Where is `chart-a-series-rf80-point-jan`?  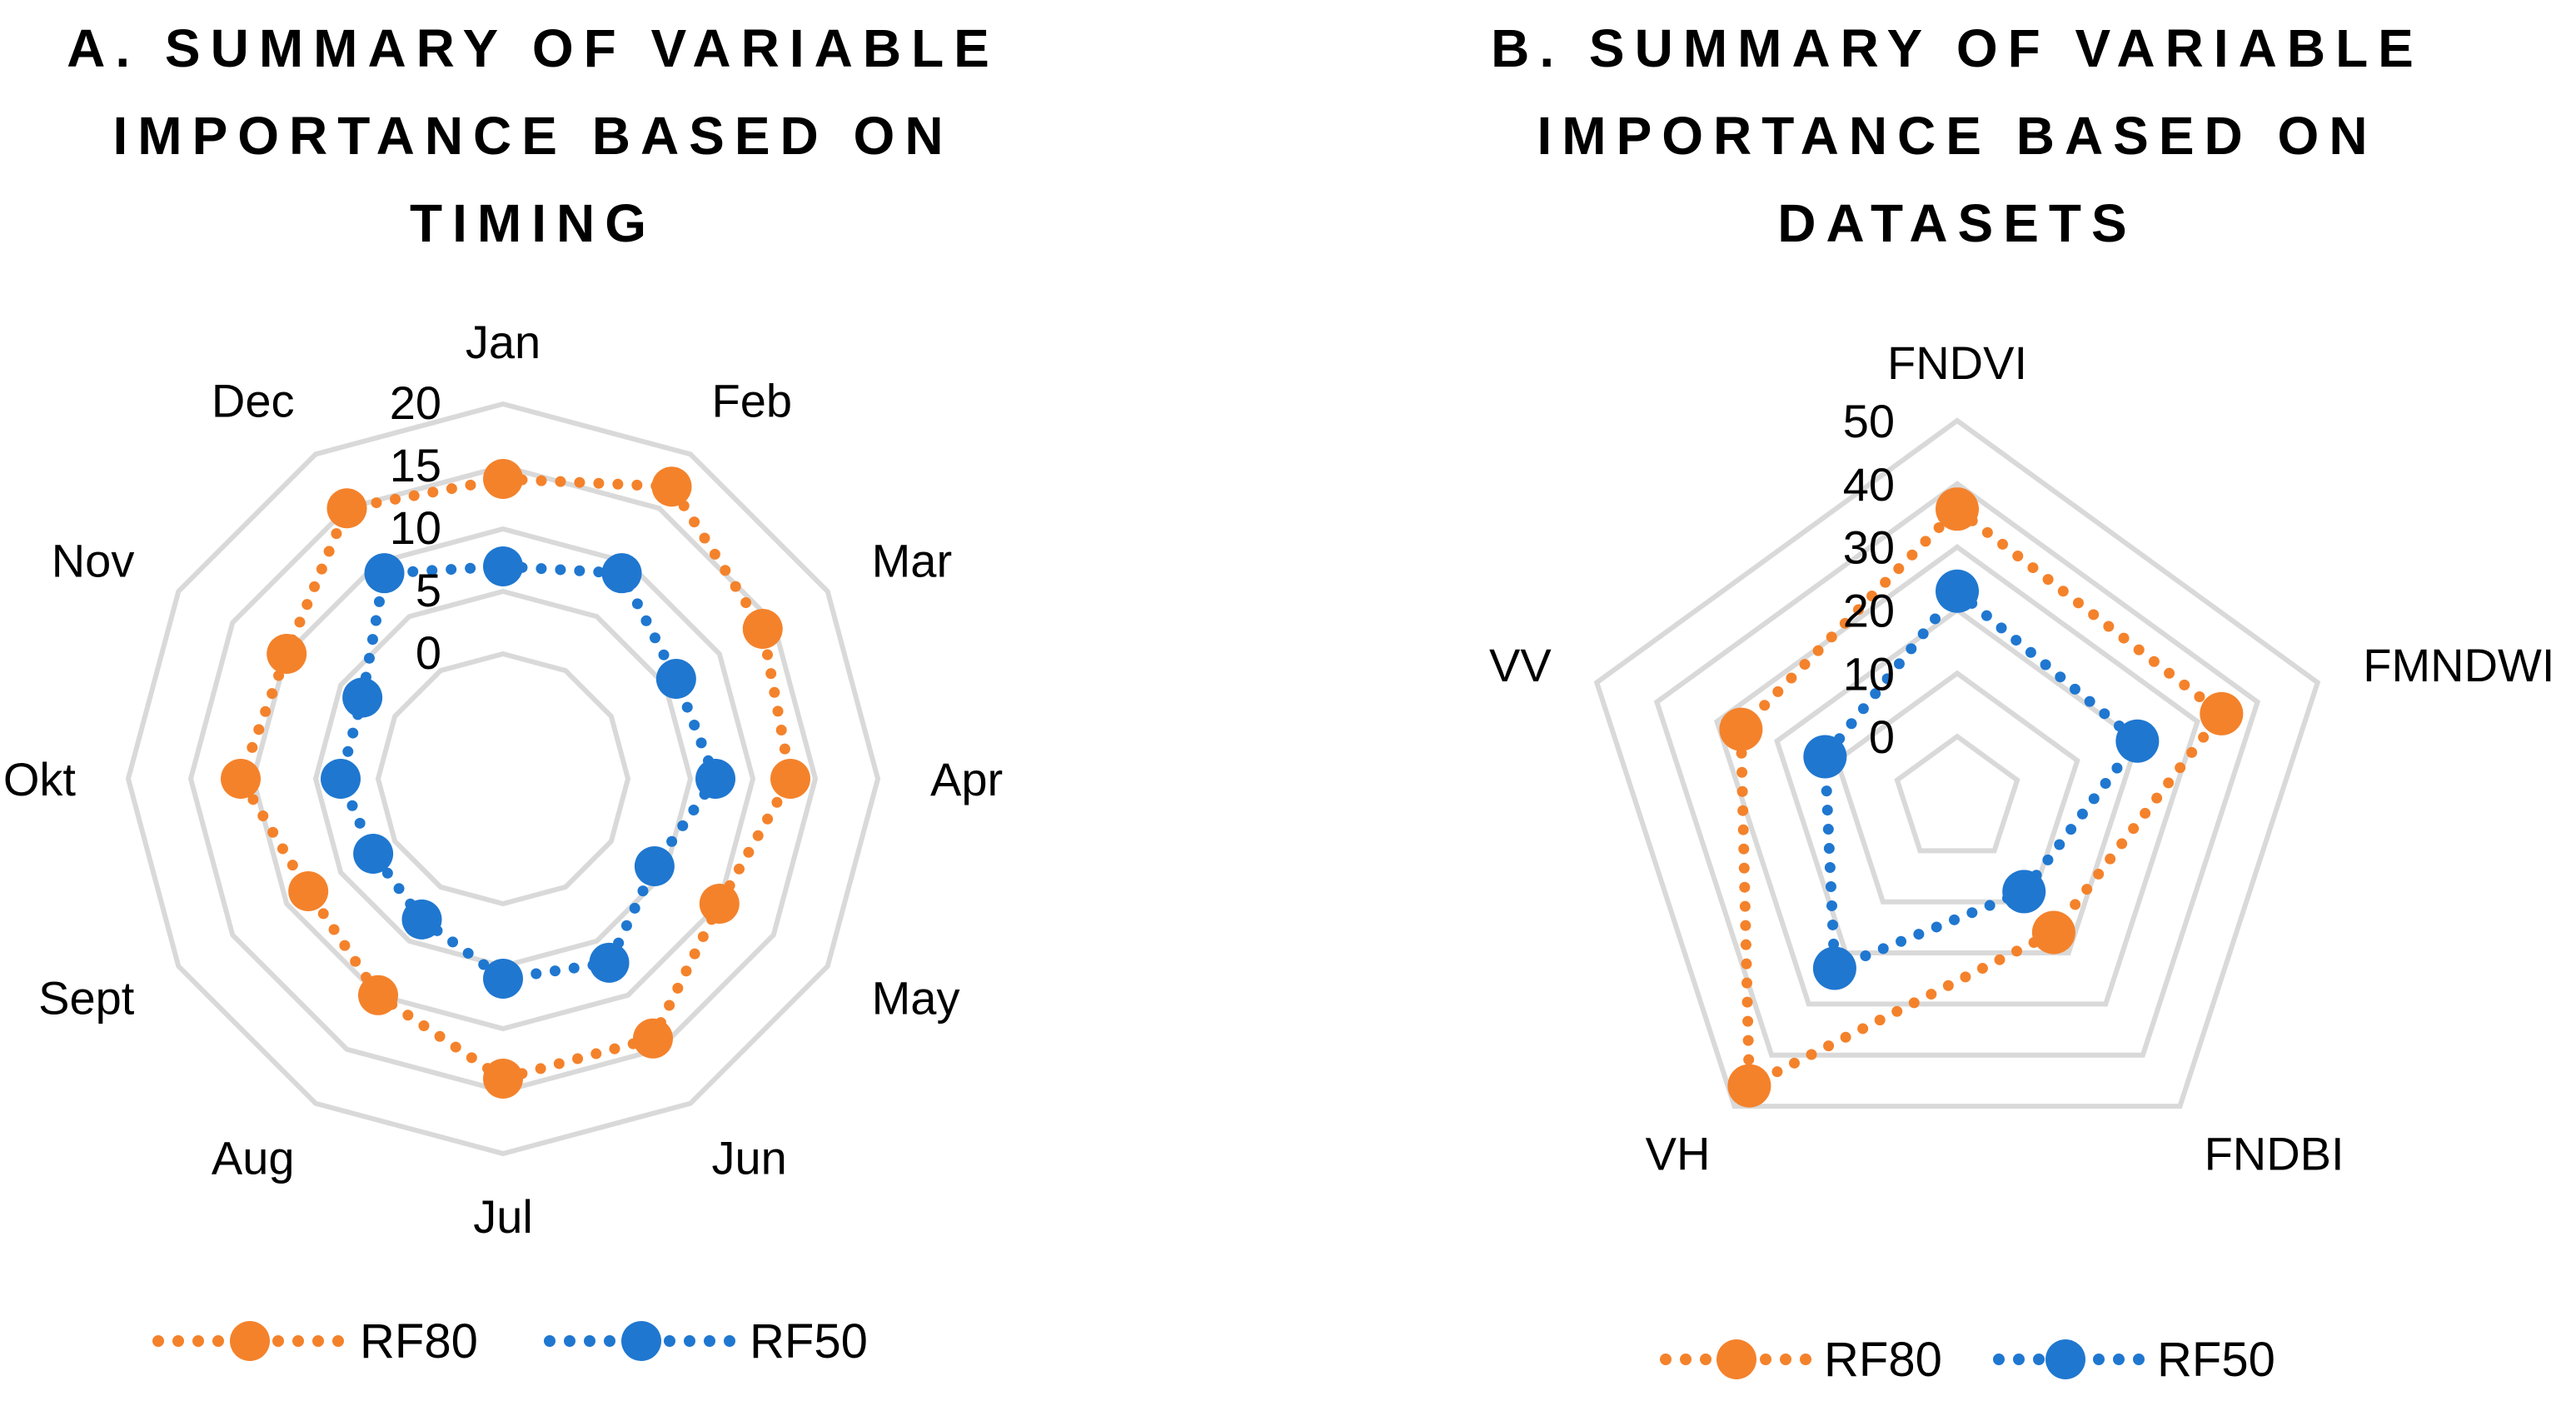
chart-a-series-rf80-point-jan is located at coordinates (503, 479).